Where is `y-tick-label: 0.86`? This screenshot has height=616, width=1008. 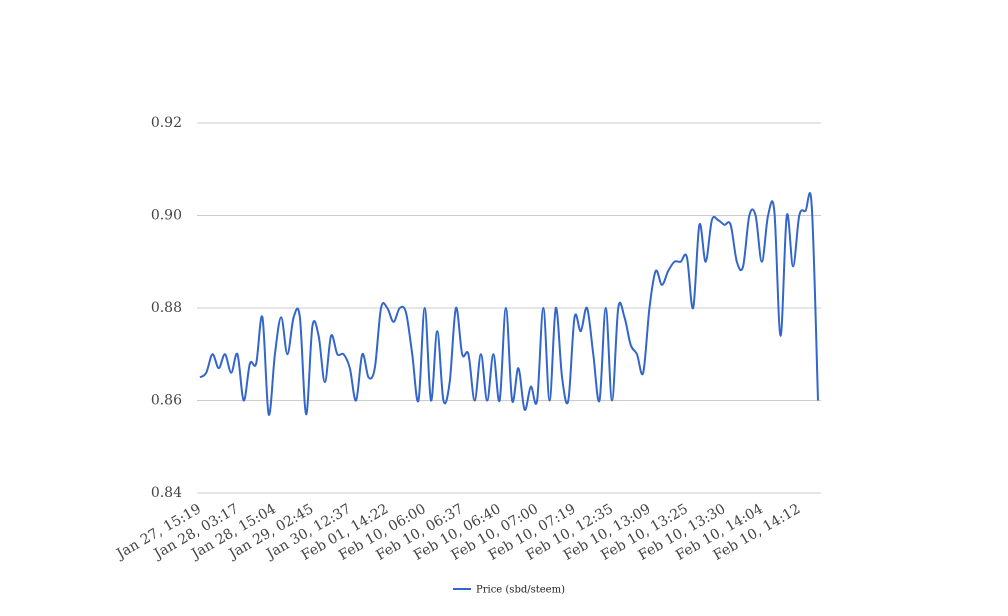 y-tick-label: 0.86 is located at coordinates (166, 401).